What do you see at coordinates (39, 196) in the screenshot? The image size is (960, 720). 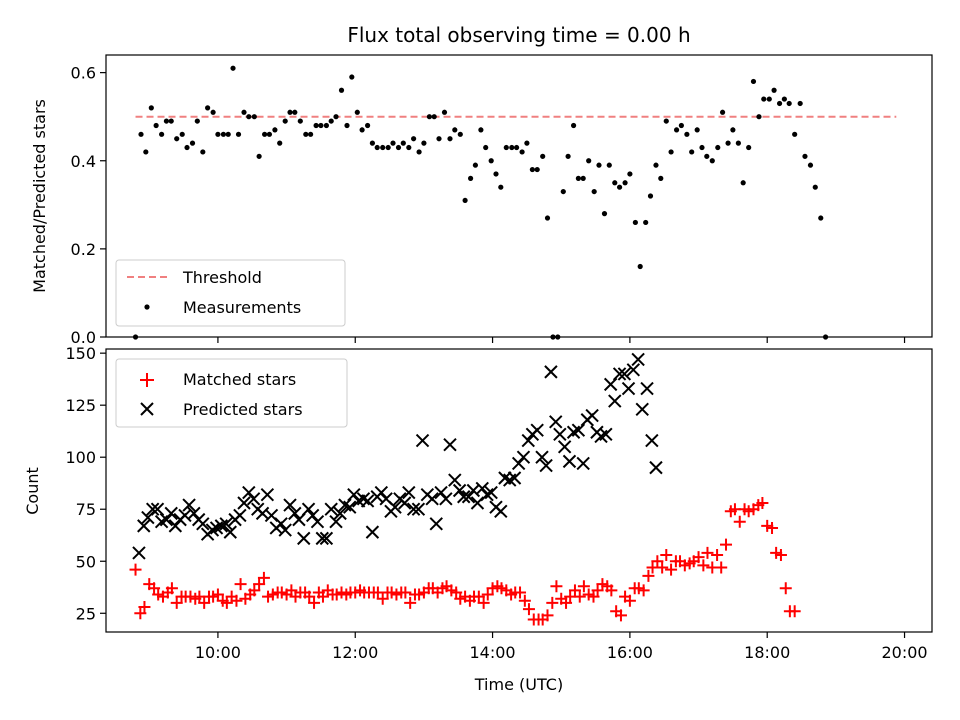 I see `top-y-axis-label: Matched/Predicted stars` at bounding box center [39, 196].